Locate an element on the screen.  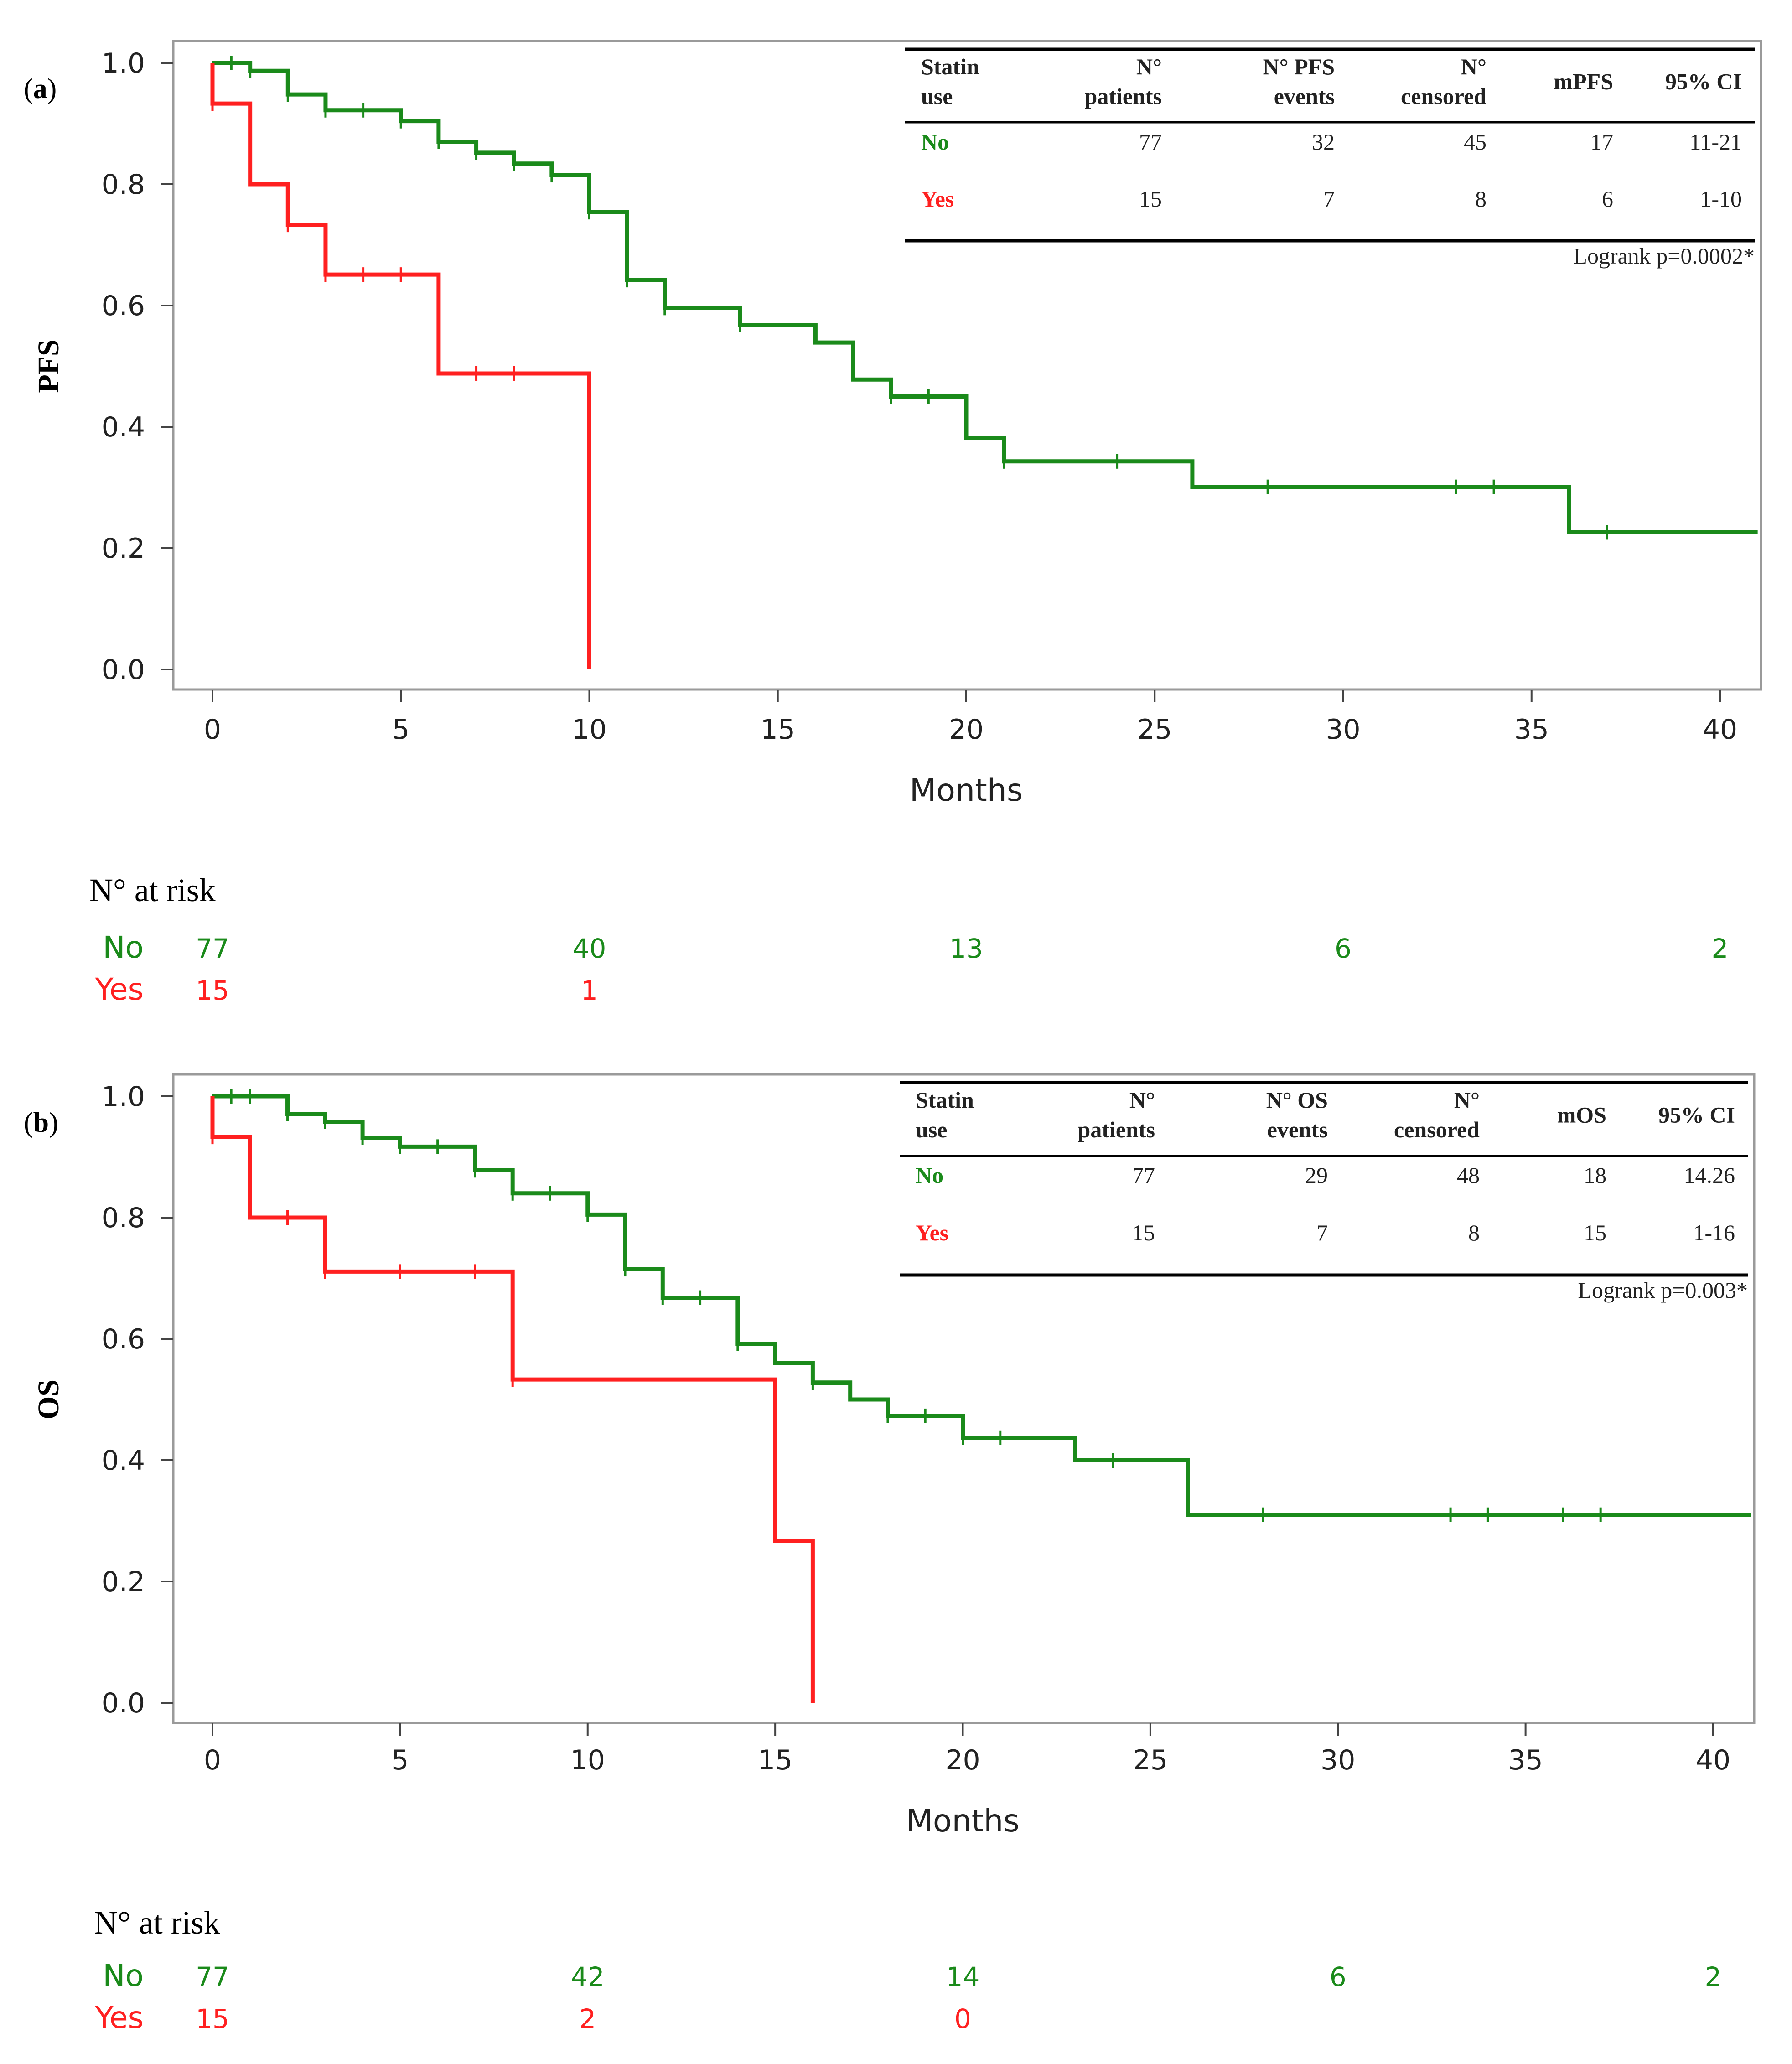
panel-a-xtick-label: 20 is located at coordinates (967, 730).